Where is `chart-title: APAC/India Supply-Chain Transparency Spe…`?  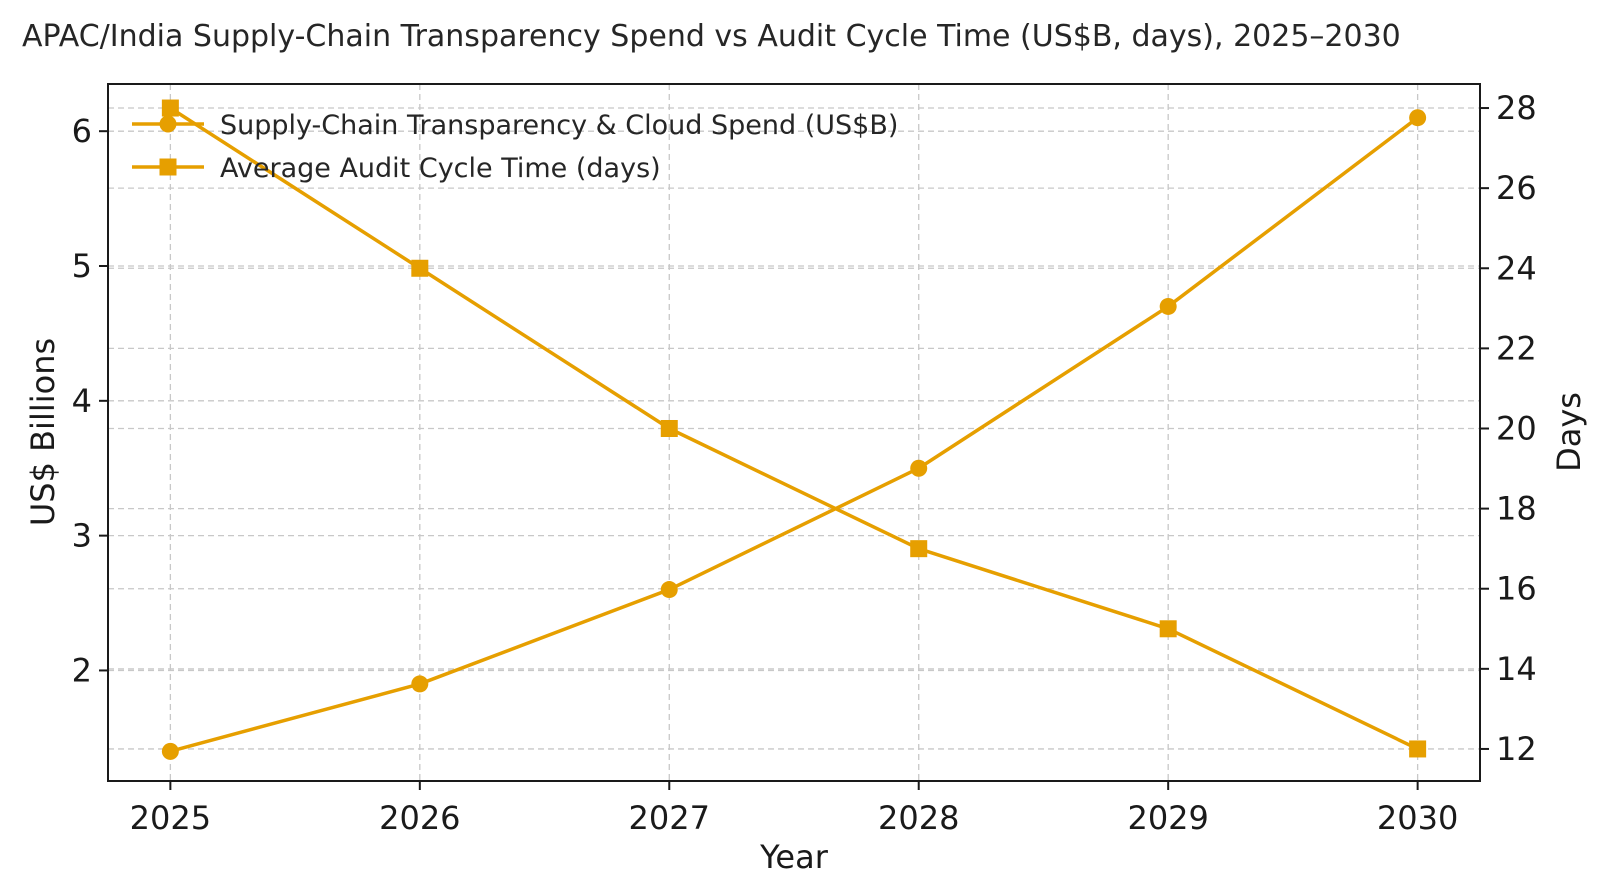 chart-title: APAC/India Supply-Chain Transparency Spe… is located at coordinates (711, 36).